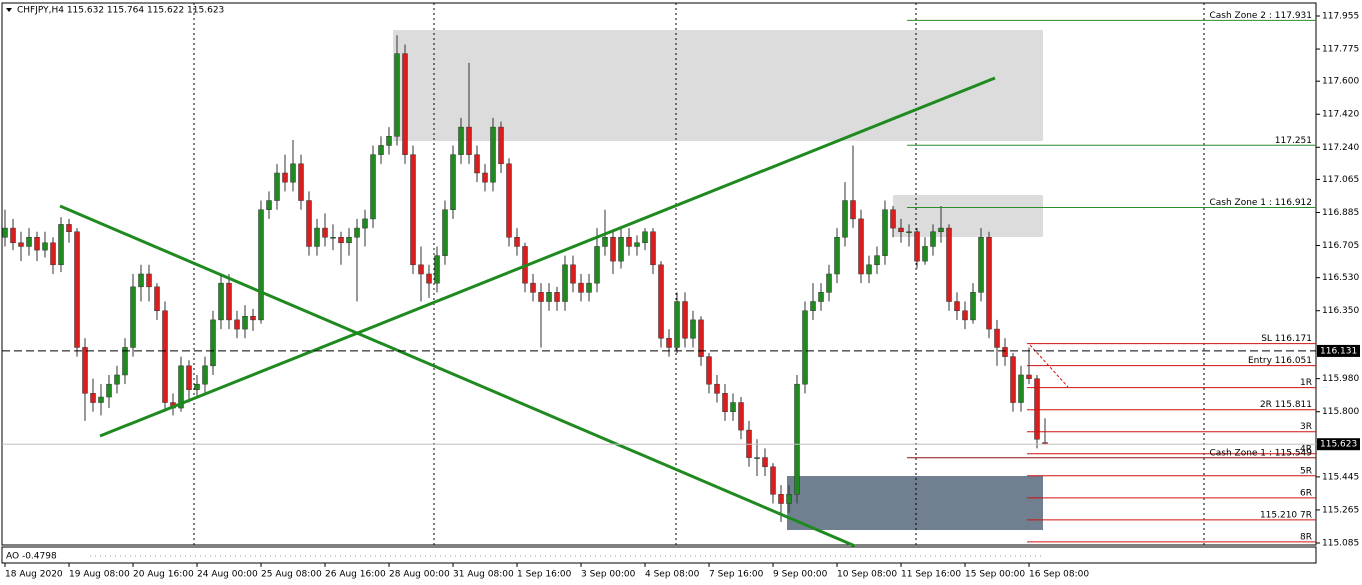 The image size is (1362, 585). Describe the element at coordinates (419, 575) in the screenshot. I see `x-tick-label: 28 Aug 00:00` at that location.